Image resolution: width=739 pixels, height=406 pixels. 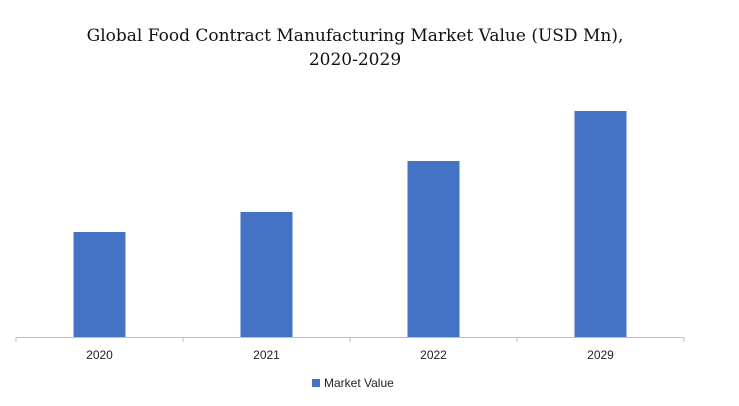 What do you see at coordinates (359, 383) in the screenshot?
I see `legend-label: Market Value` at bounding box center [359, 383].